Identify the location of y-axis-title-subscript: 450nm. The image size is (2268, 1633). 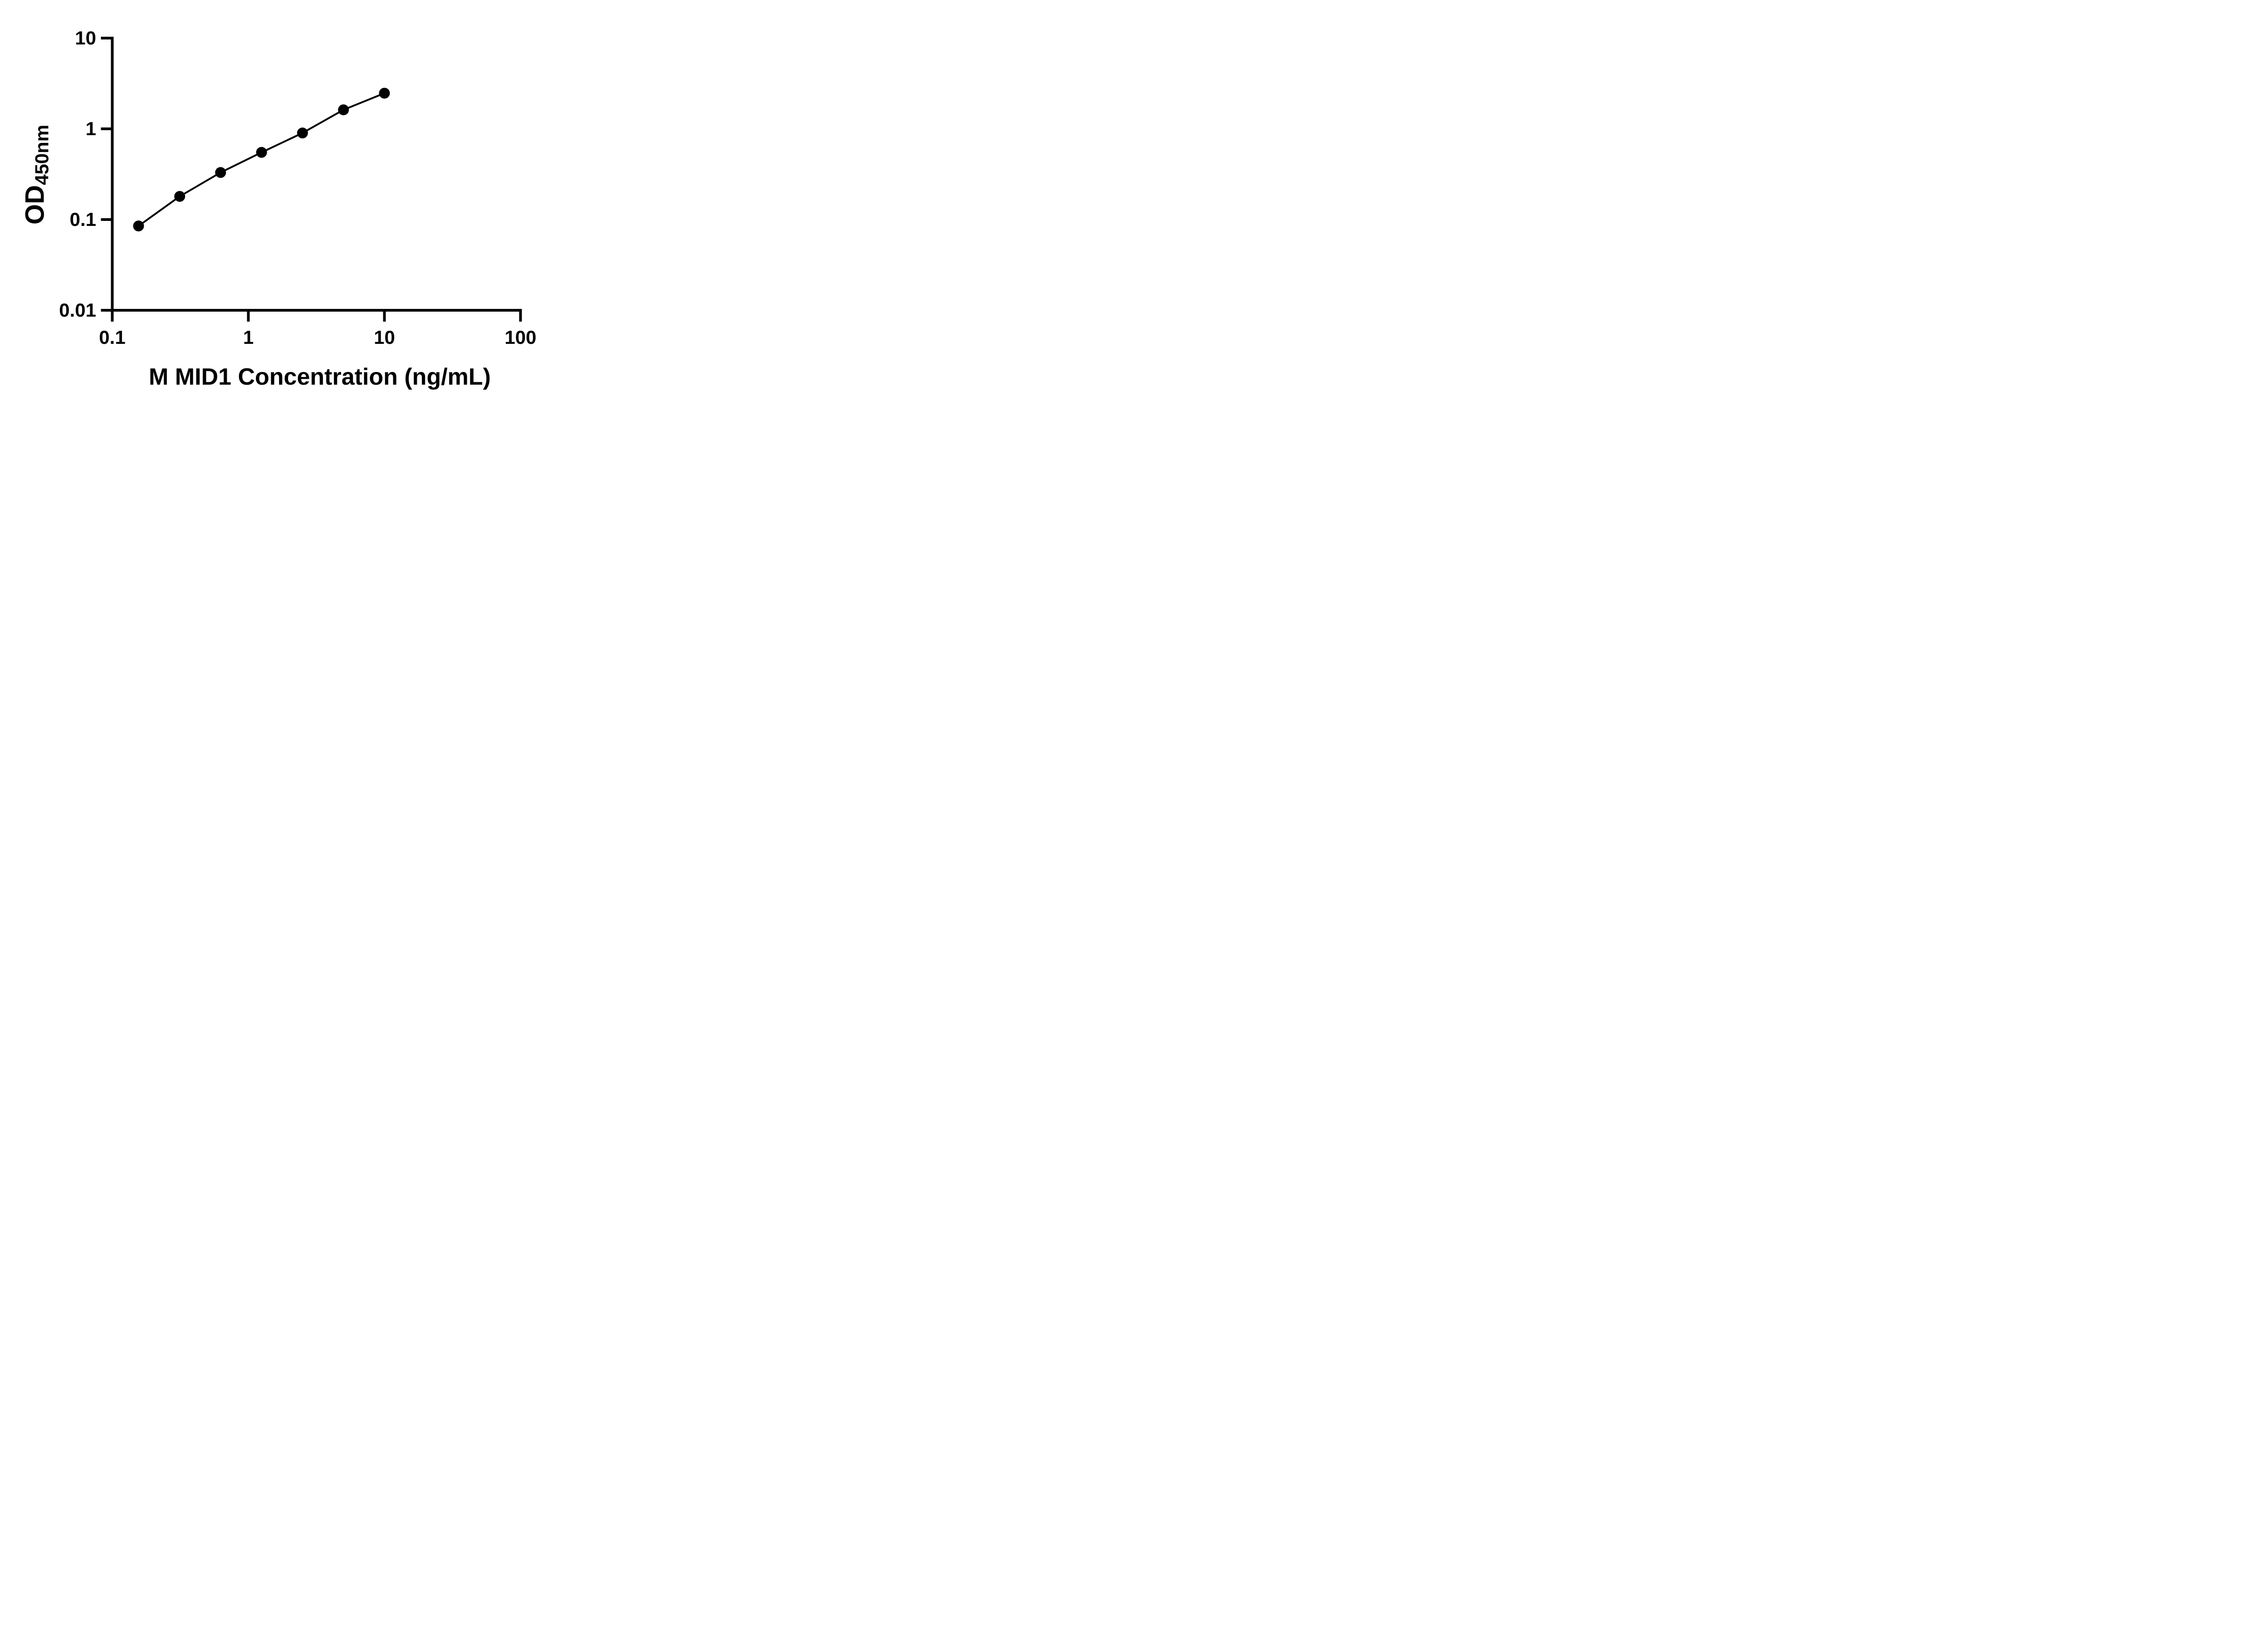
(42, 155).